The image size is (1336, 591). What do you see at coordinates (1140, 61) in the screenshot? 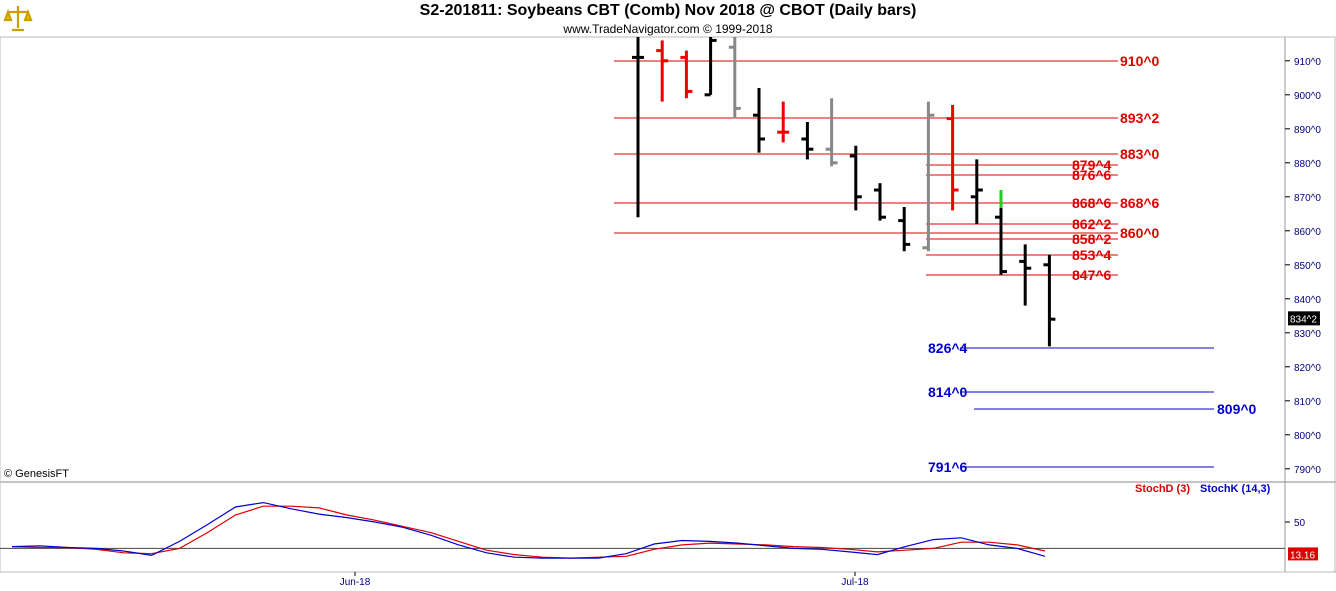
I see `resistance-label: 910^0` at bounding box center [1140, 61].